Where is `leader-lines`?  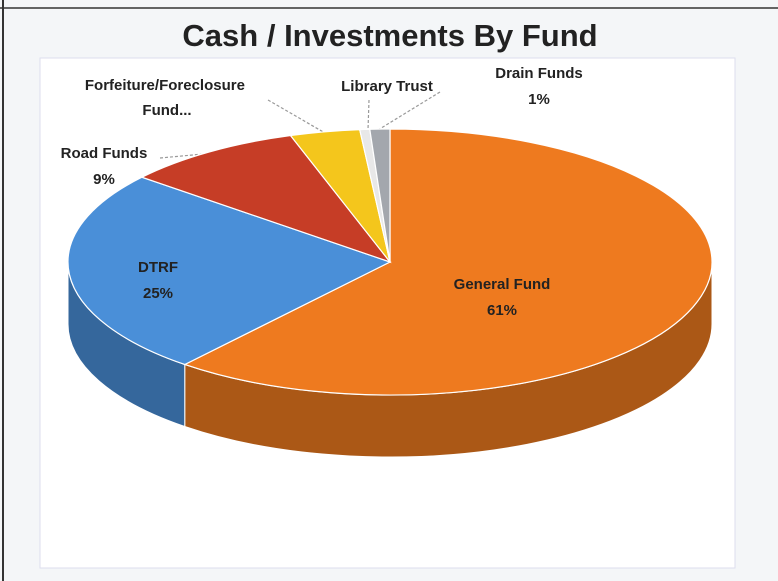
leader-lines is located at coordinates (300, 125).